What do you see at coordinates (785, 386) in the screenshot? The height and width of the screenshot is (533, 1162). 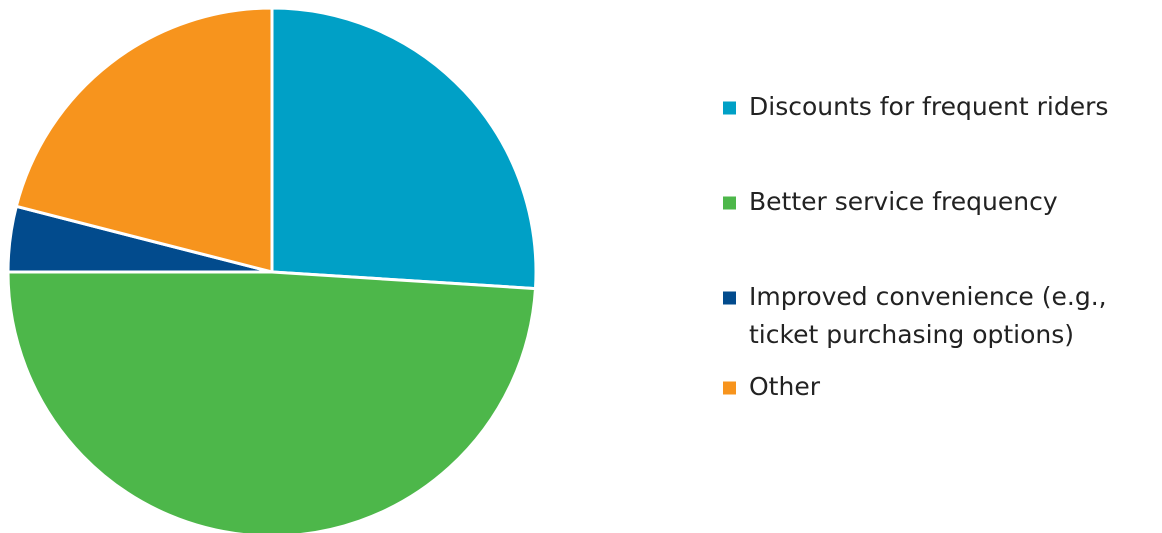 I see `legend-label: Other` at bounding box center [785, 386].